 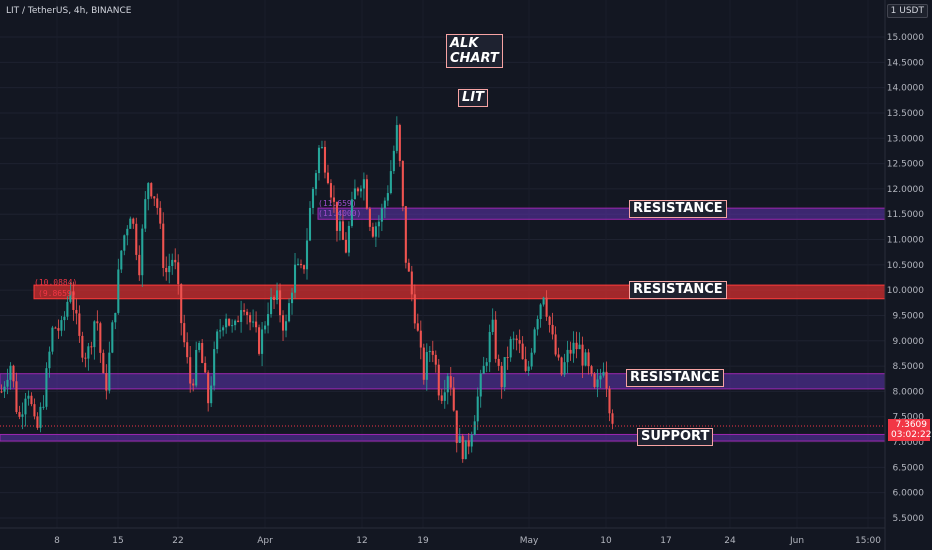 I want to click on y-tick-label: 15.0000, so click(x=905, y=38).